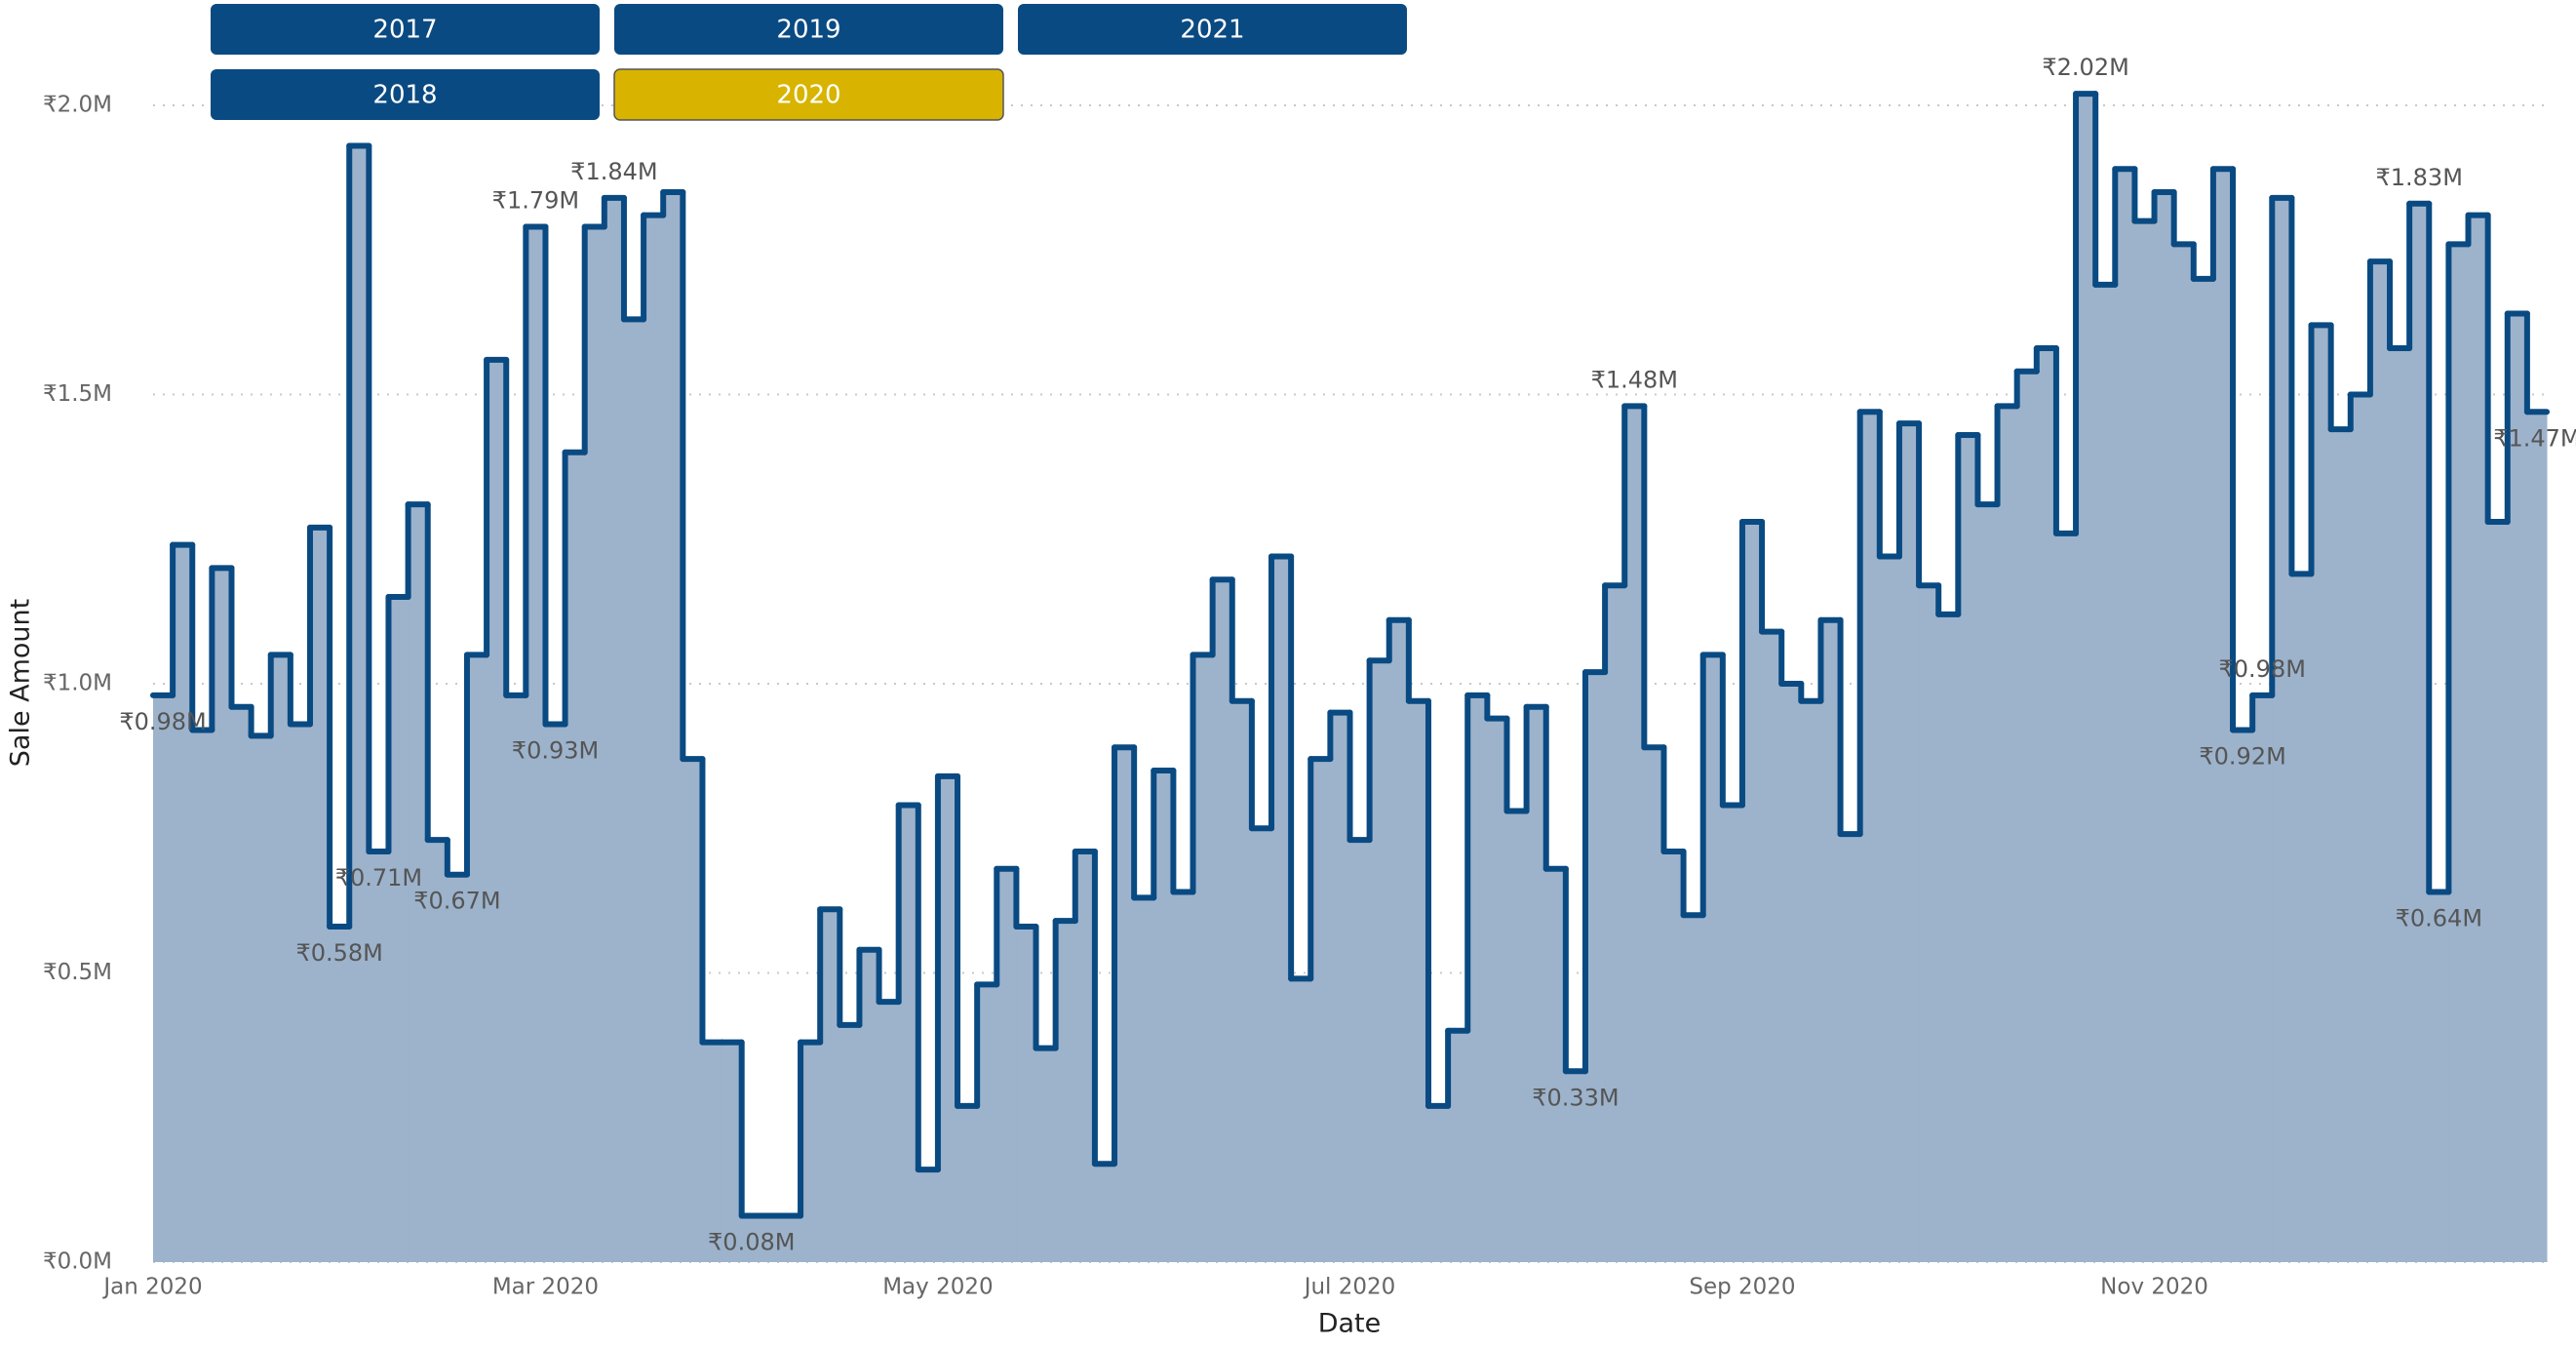  I want to click on y-axis-title: Sale Amount, so click(21, 683).